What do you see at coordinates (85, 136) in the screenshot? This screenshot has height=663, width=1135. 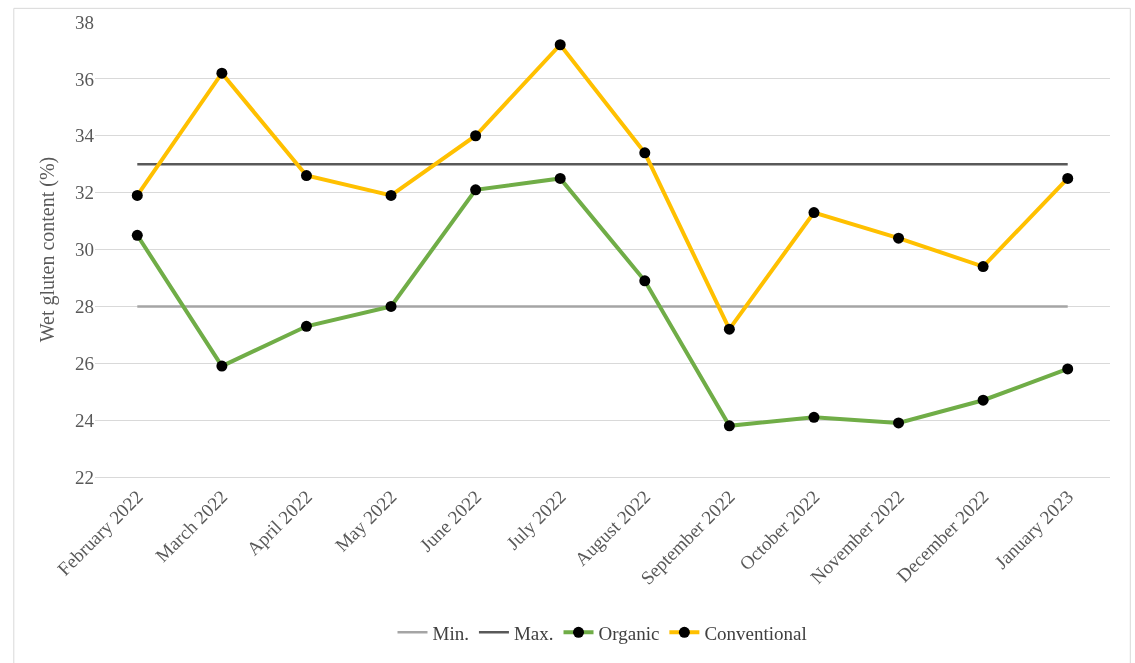 I see `y-tick-label: 34` at bounding box center [85, 136].